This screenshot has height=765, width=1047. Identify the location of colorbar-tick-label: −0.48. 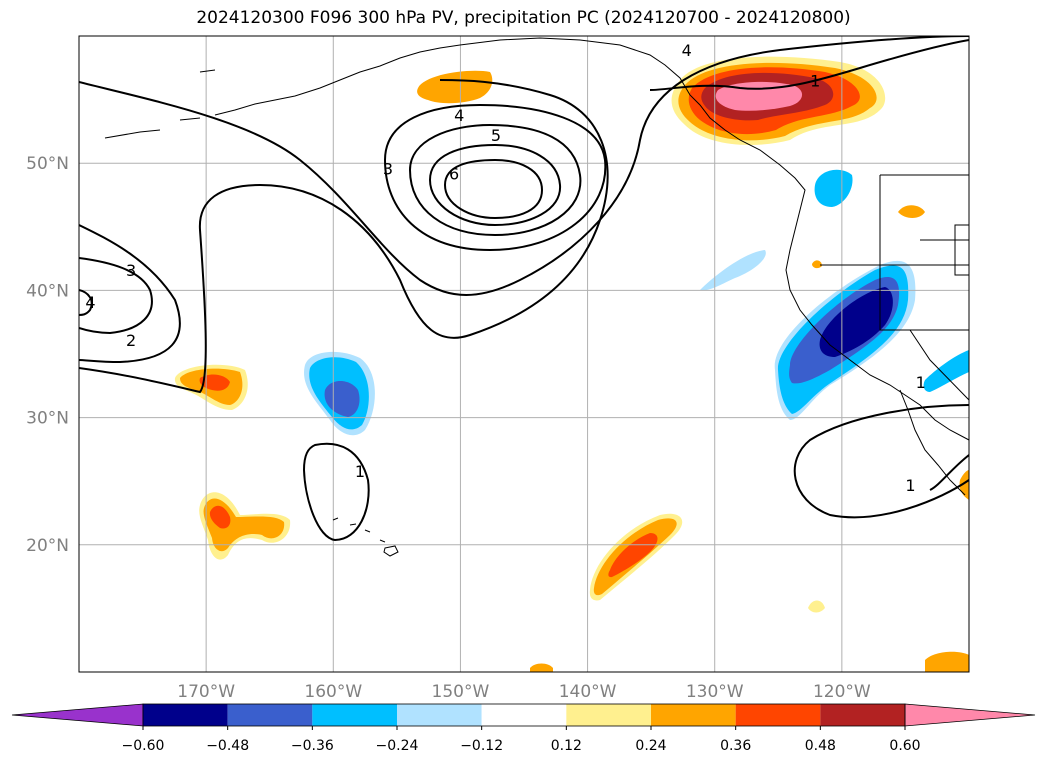
(227, 746).